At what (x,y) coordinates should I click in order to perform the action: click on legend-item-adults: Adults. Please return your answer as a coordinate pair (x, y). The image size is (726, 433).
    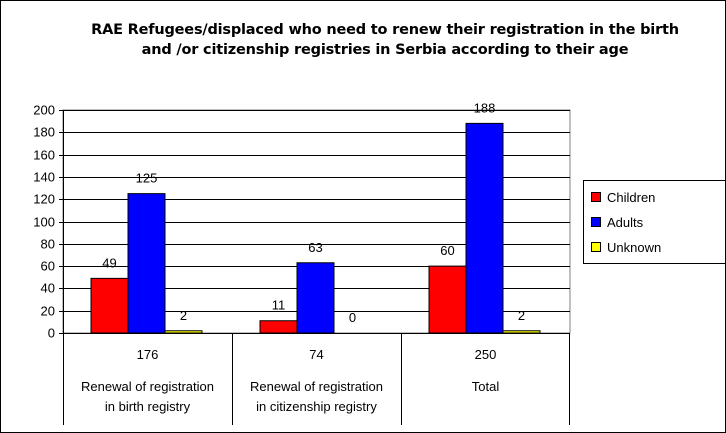
    Looking at the image, I should click on (617, 222).